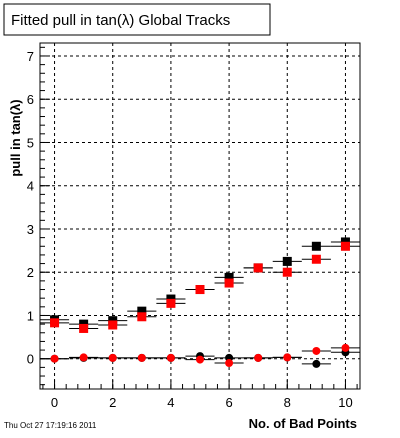 This screenshot has height=438, width=400. I want to click on chart-title: Fitted pull in tan(λ) Global Tracks, so click(120, 20).